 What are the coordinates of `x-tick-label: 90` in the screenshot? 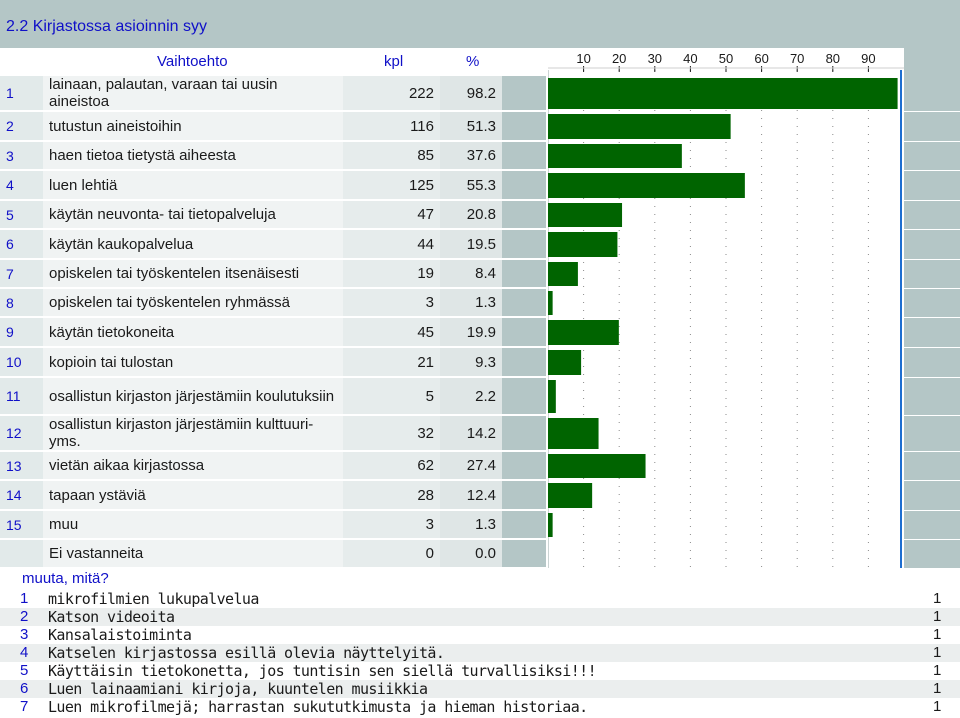 It's located at (868, 58).